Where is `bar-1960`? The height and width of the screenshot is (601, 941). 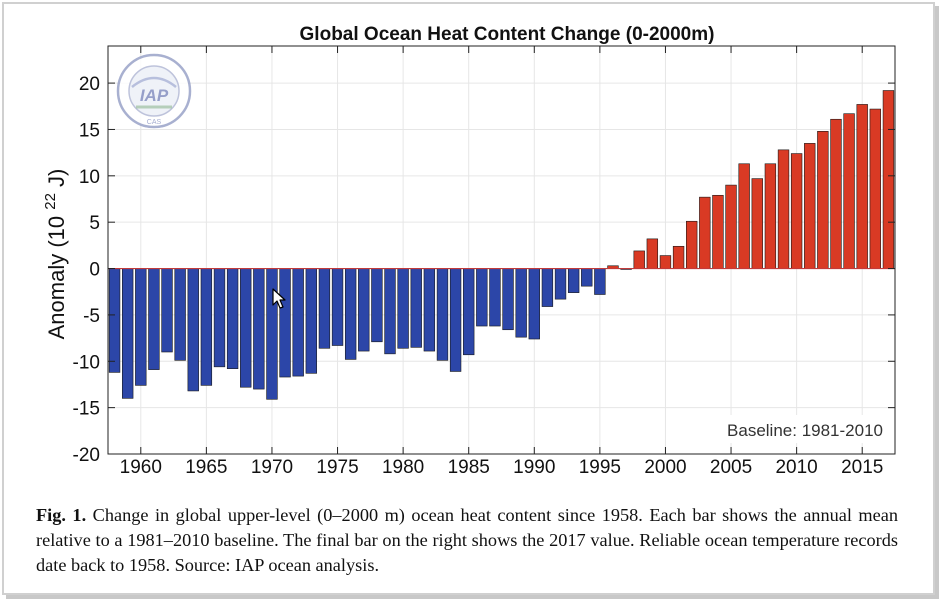 bar-1960 is located at coordinates (141, 327).